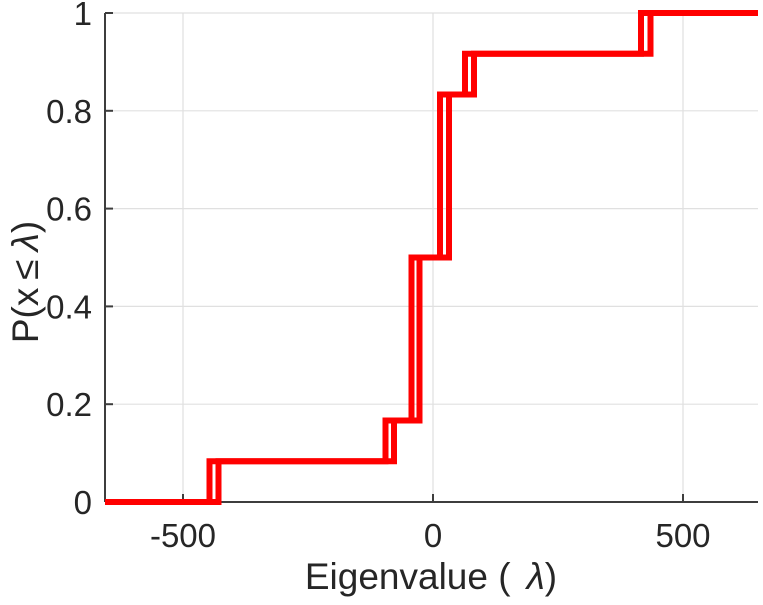  What do you see at coordinates (69, 209) in the screenshot?
I see `y-tick-label: 0.6` at bounding box center [69, 209].